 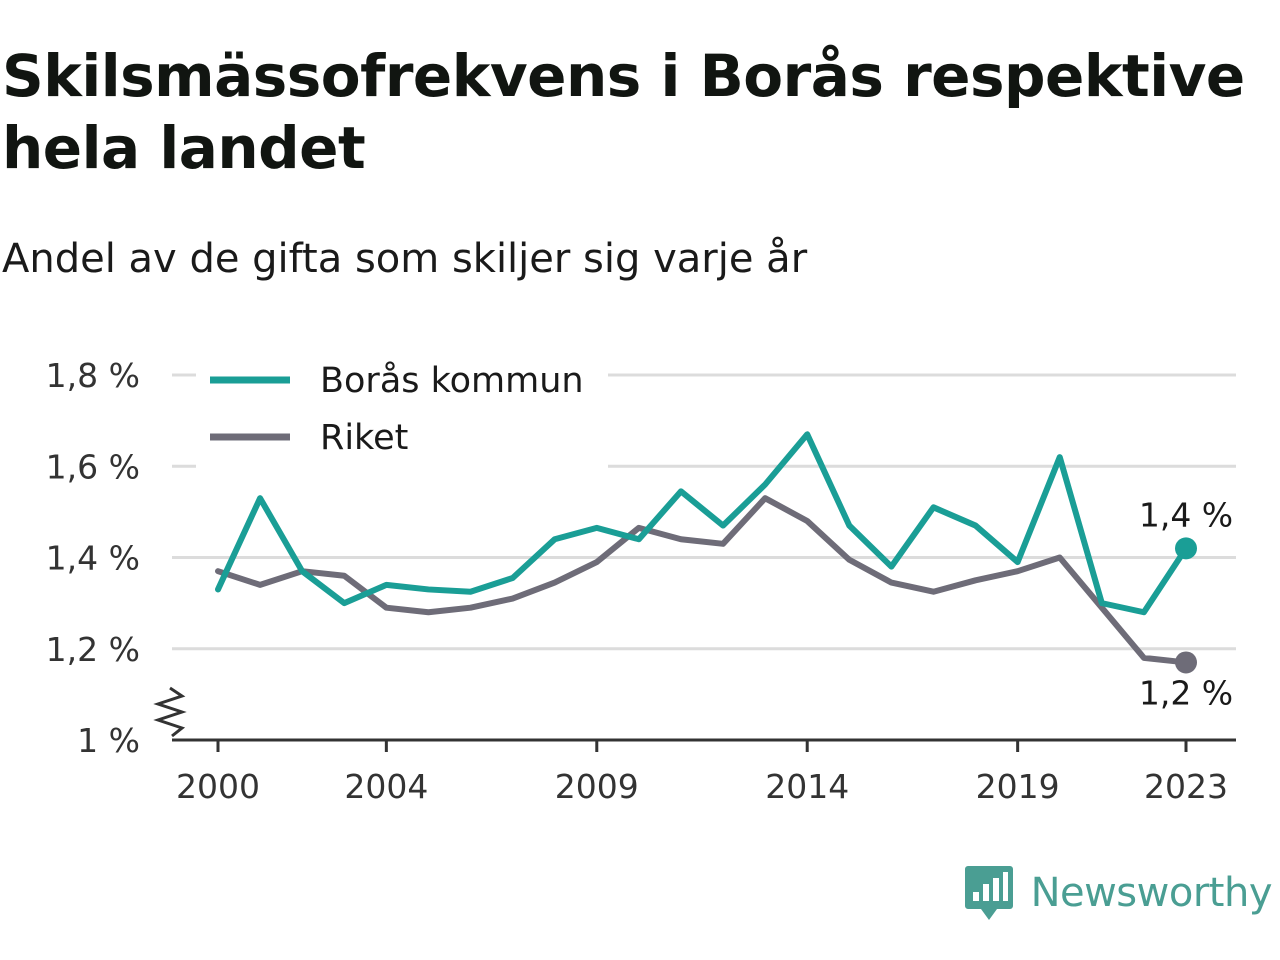 I want to click on legend-label: Borås kommun, so click(x=452, y=380).